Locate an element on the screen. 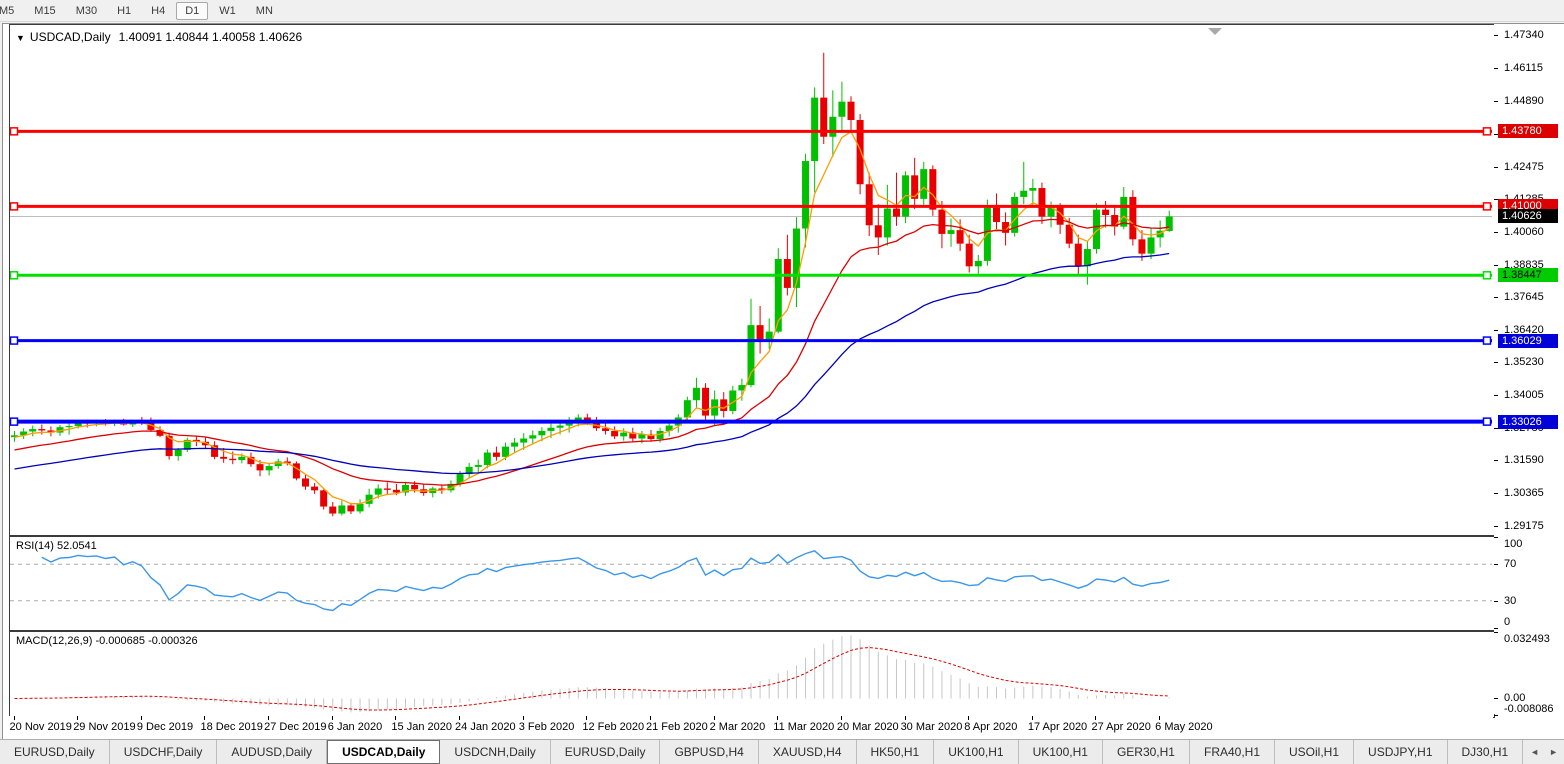 The image size is (1564, 764). price-tick-label: 1.34005 is located at coordinates (1524, 395).